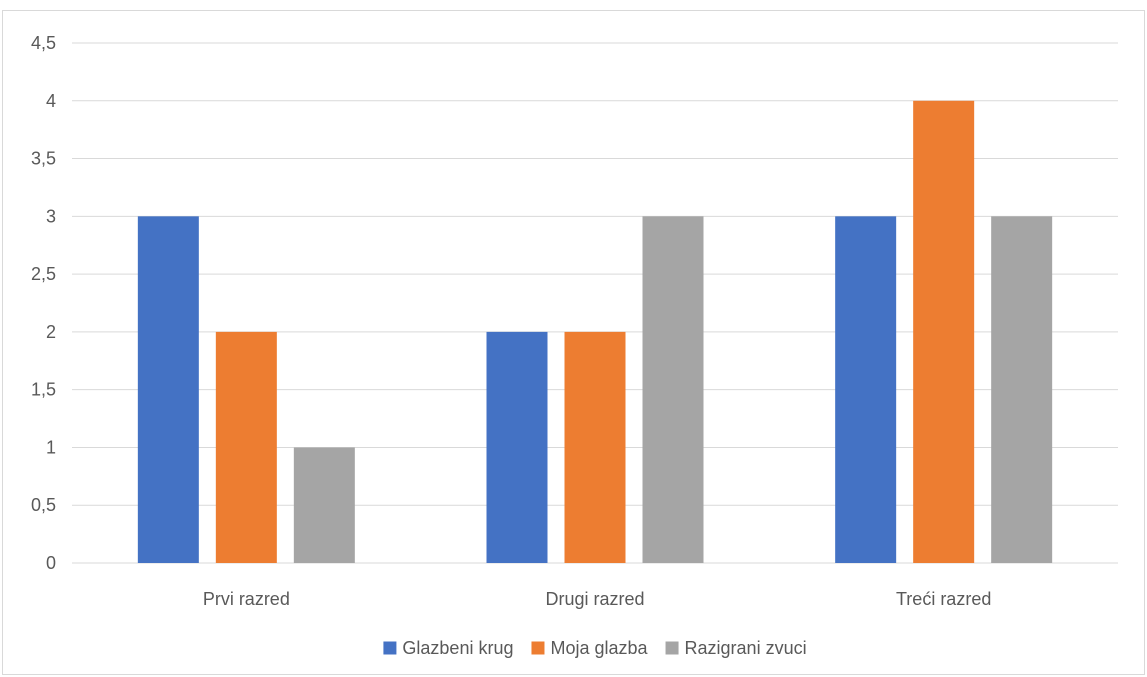  Describe the element at coordinates (51, 447) in the screenshot. I see `y-tick-label: 1` at that location.